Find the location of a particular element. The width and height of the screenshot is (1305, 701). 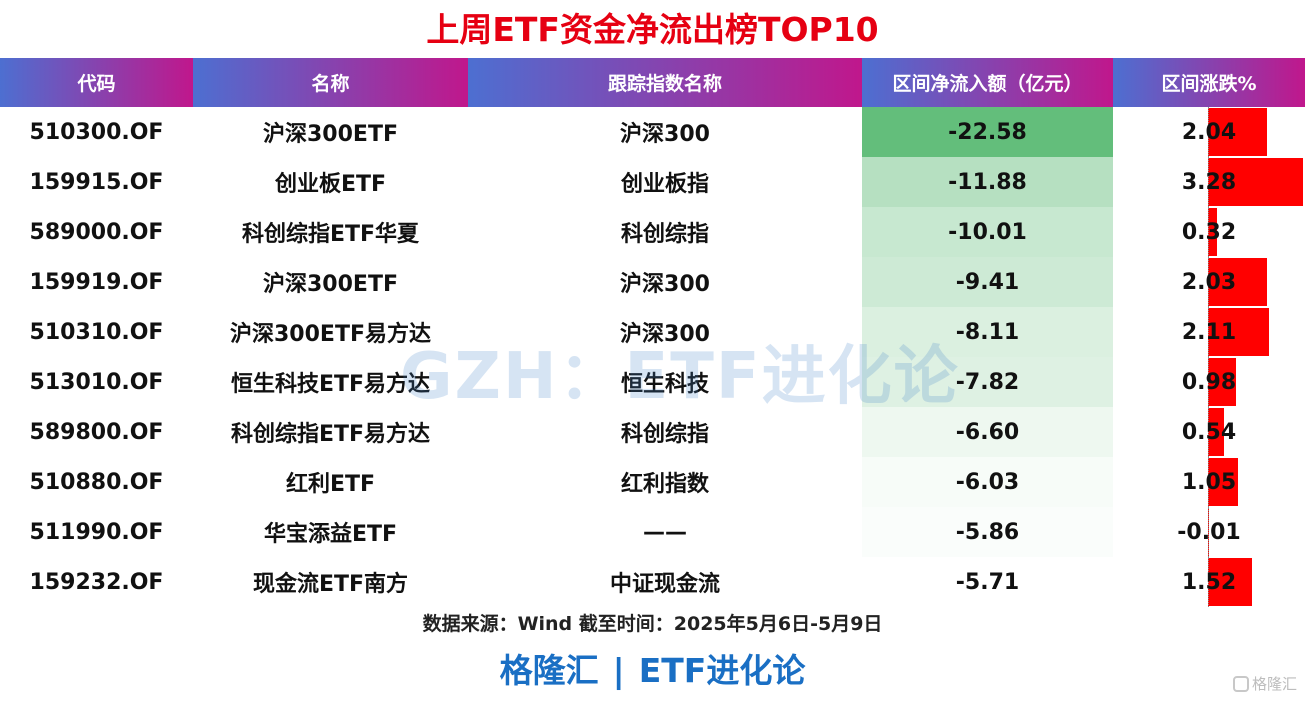

change-value: 1.05 is located at coordinates (1209, 482).